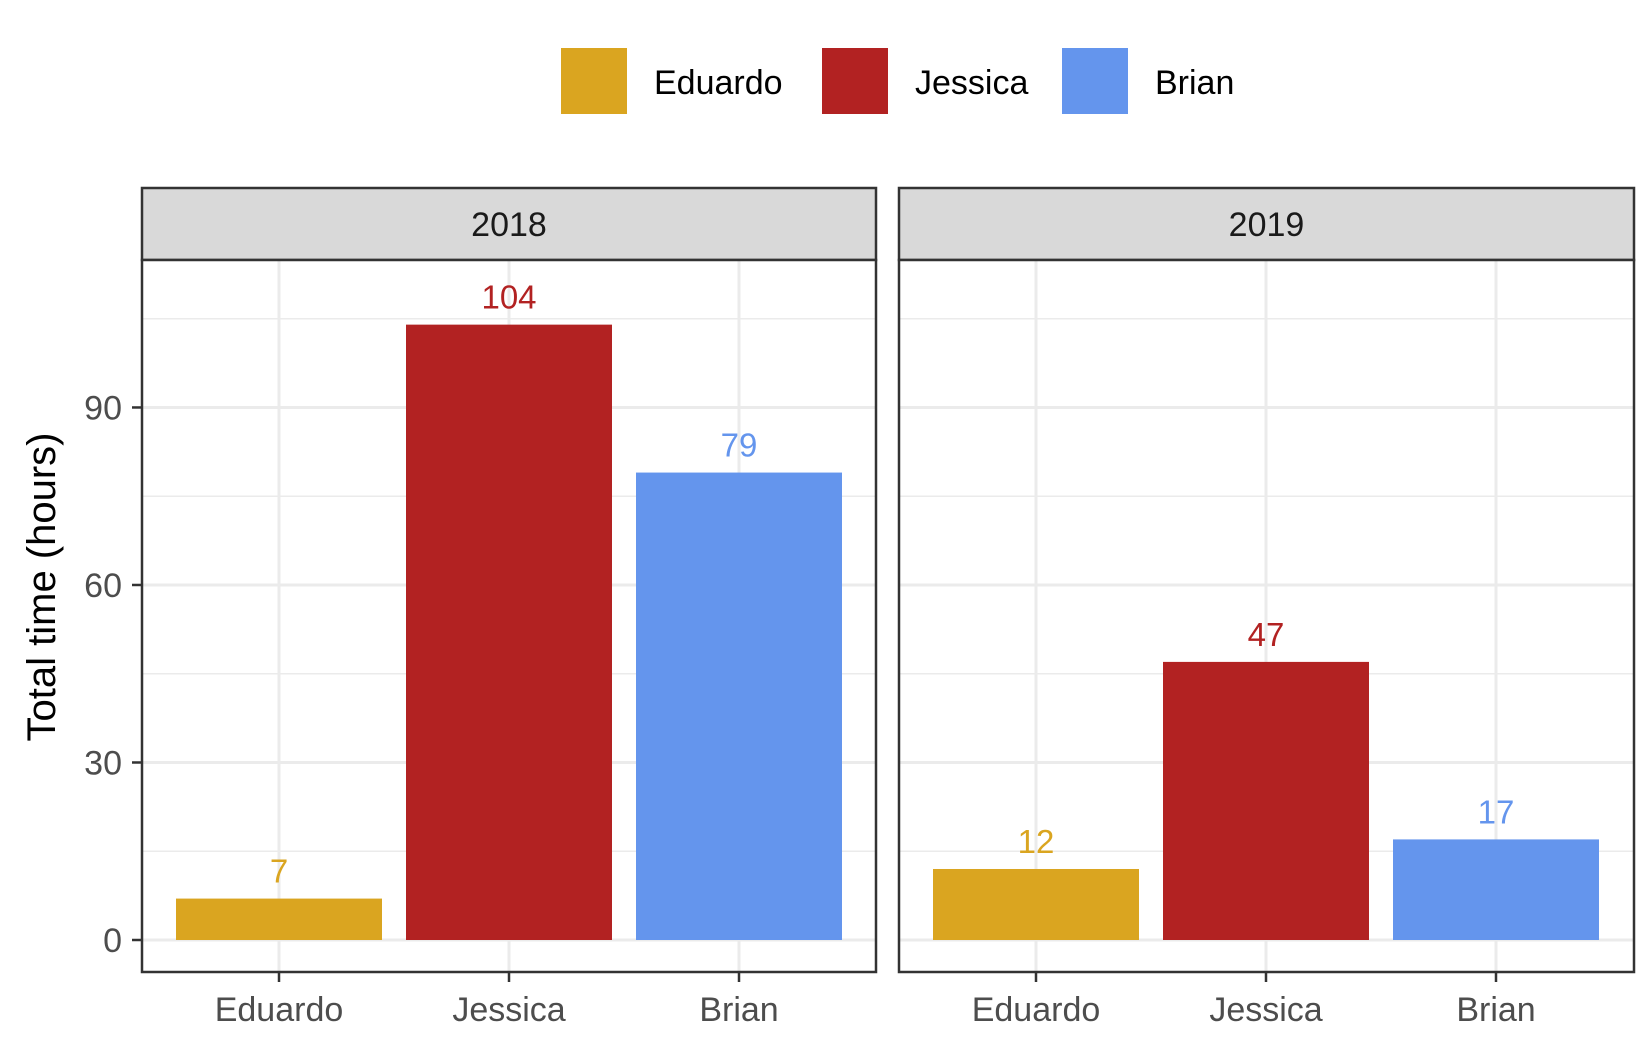 The image size is (1650, 1050). Describe the element at coordinates (508, 297) in the screenshot. I see `bar-value-label: 104` at that location.